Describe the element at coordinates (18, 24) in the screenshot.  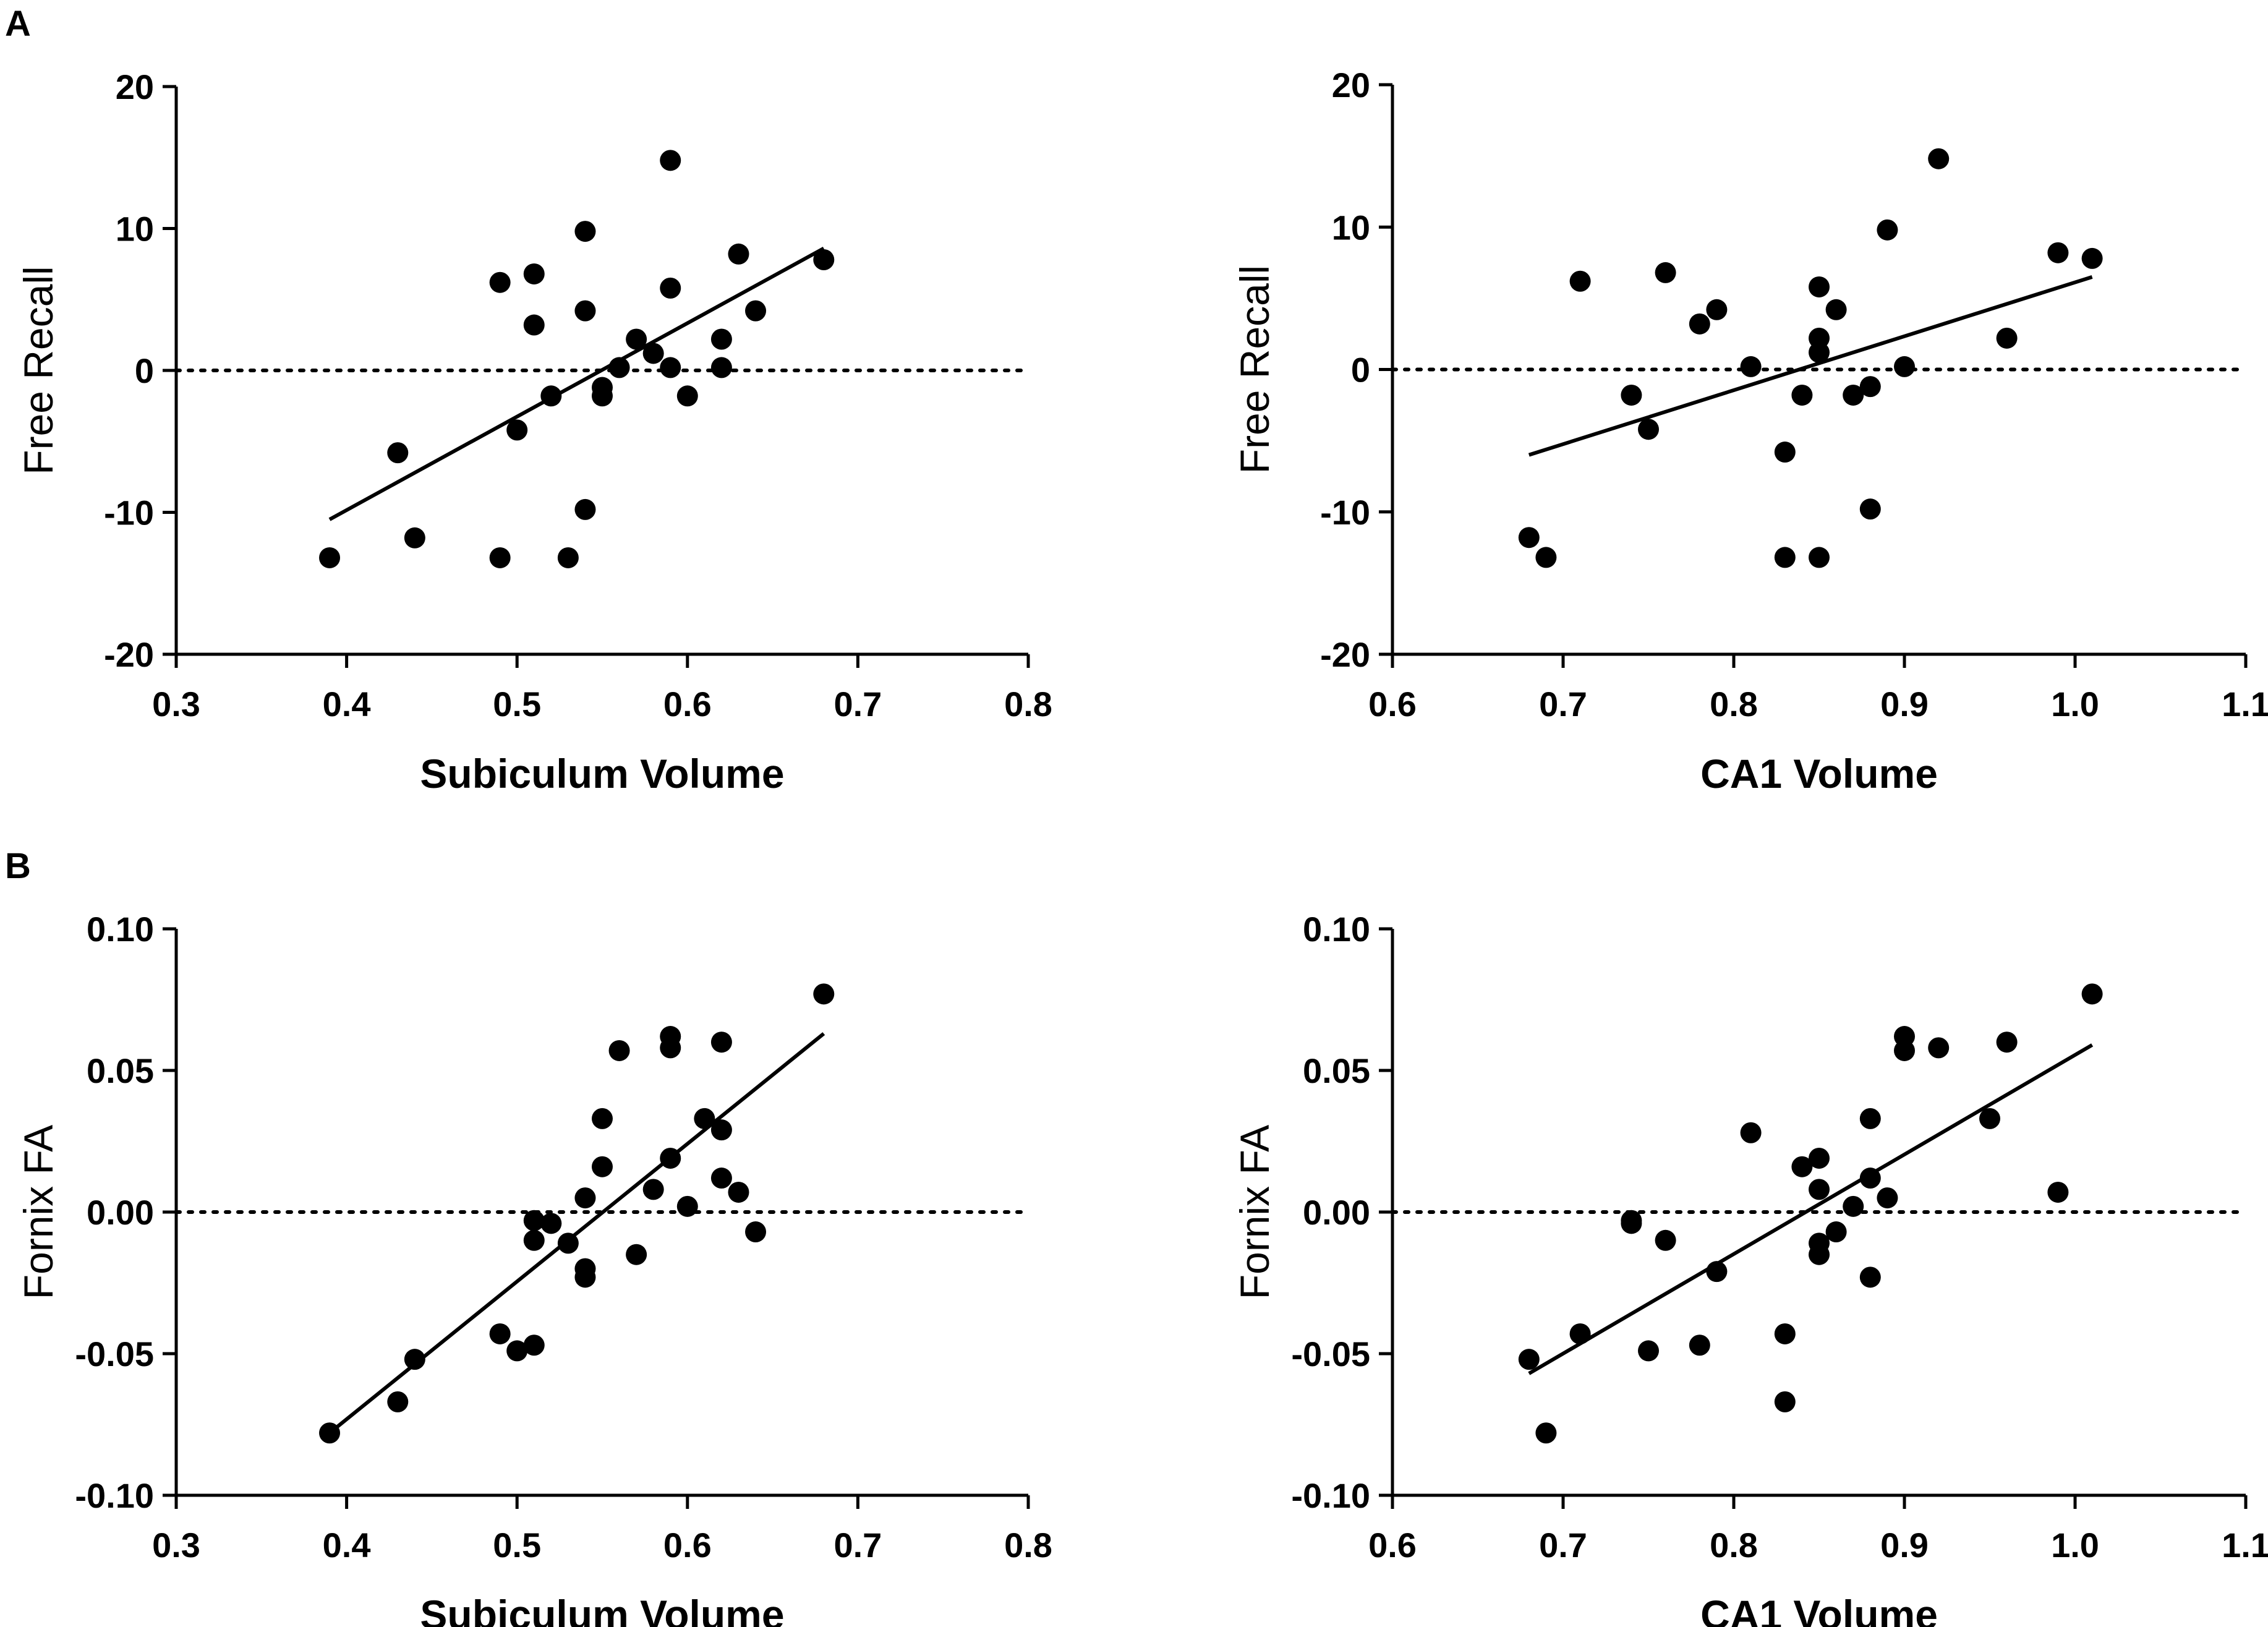
I see `panel-label-a: A` at that location.